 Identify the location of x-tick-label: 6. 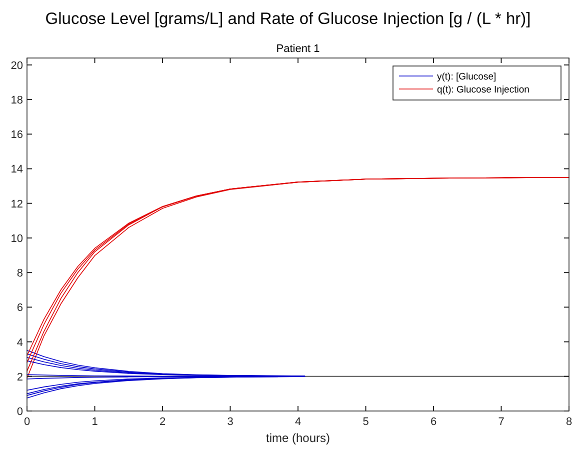
(433, 422).